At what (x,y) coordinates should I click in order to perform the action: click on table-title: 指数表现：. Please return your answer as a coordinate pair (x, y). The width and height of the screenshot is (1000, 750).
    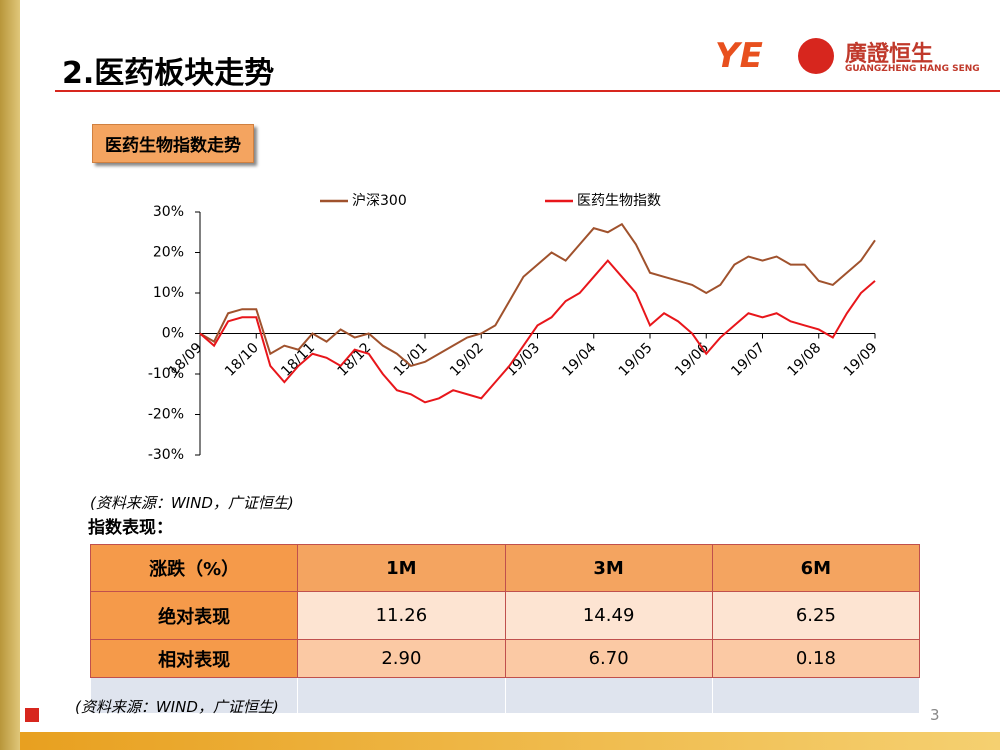
    Looking at the image, I should click on (130, 528).